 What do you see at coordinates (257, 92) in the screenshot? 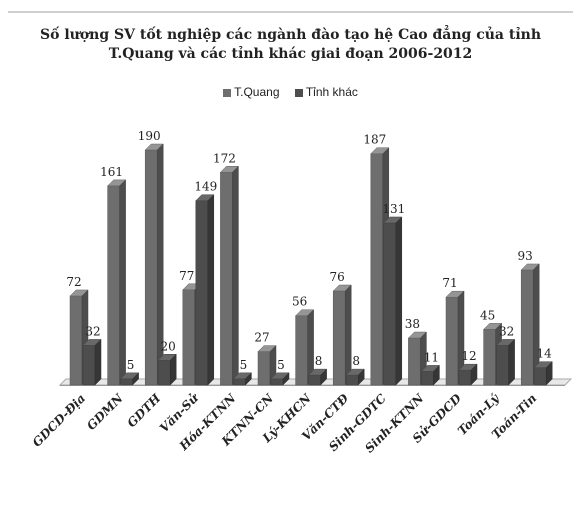
I see `legend-label-series-0: T.Quang` at bounding box center [257, 92].